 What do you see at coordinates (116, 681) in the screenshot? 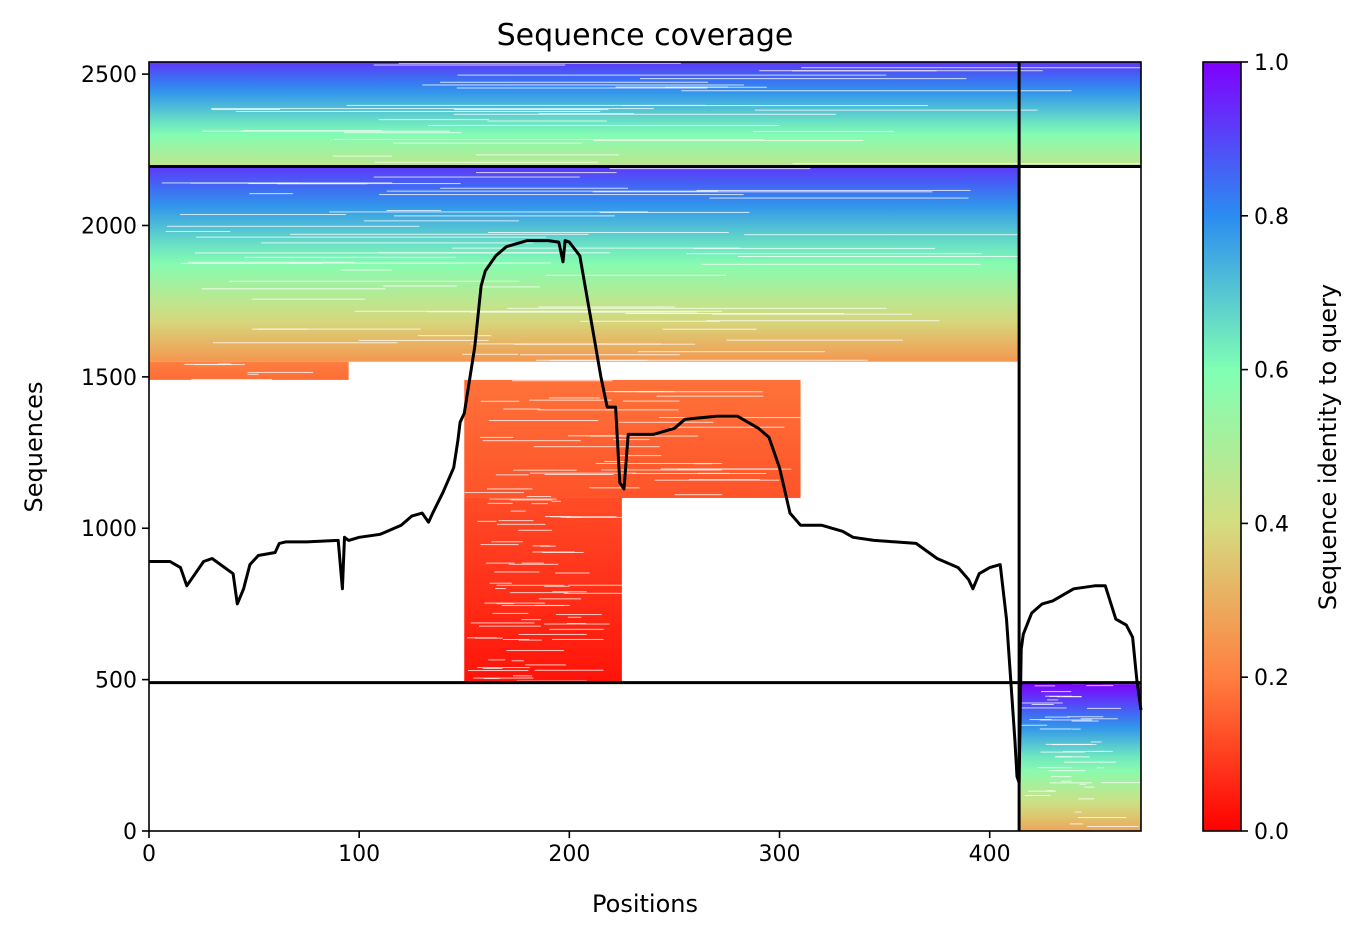
I see `y-tick-label: 500` at bounding box center [116, 681].